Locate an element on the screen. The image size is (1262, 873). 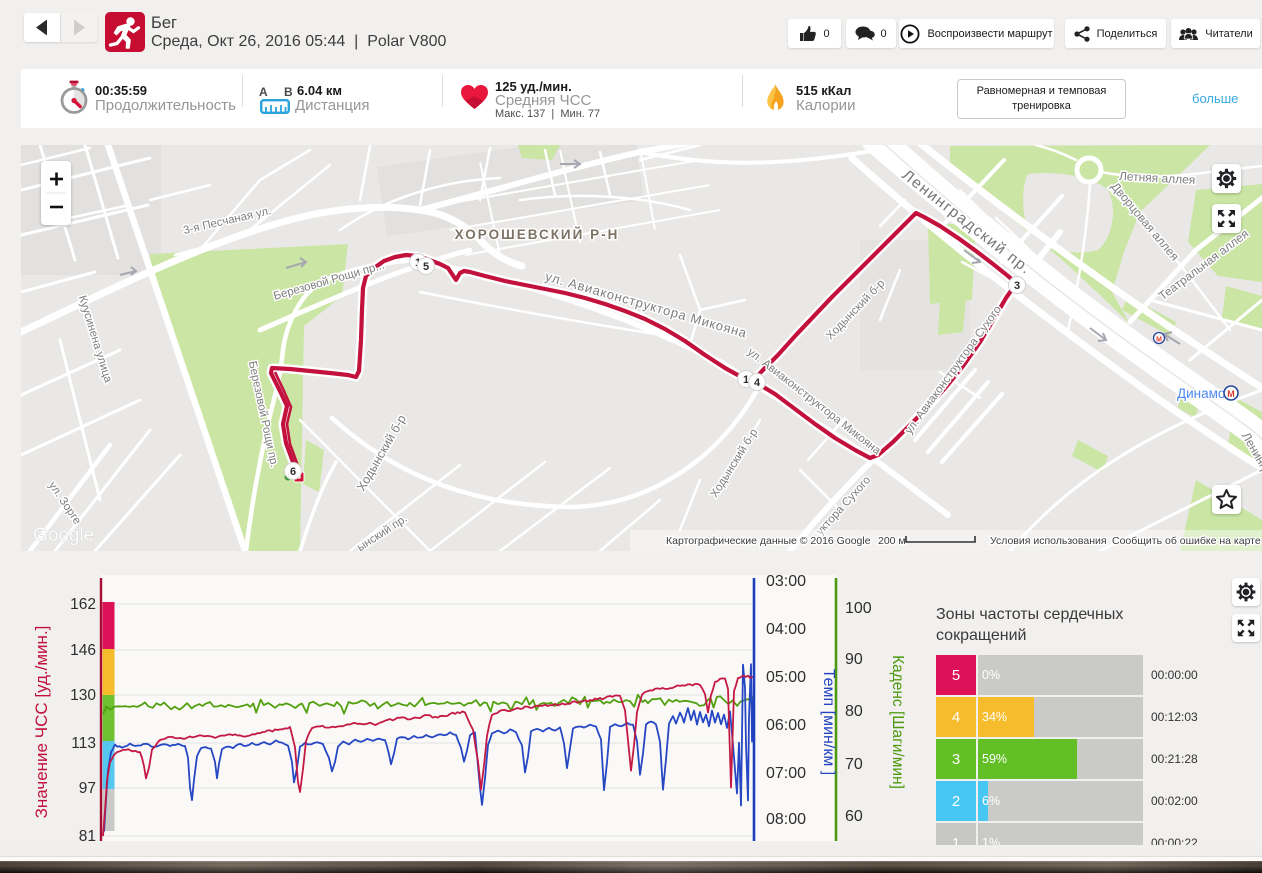
svg-text: ХОРОШЕВСКИЙ Р-Н is located at coordinates (537, 234).